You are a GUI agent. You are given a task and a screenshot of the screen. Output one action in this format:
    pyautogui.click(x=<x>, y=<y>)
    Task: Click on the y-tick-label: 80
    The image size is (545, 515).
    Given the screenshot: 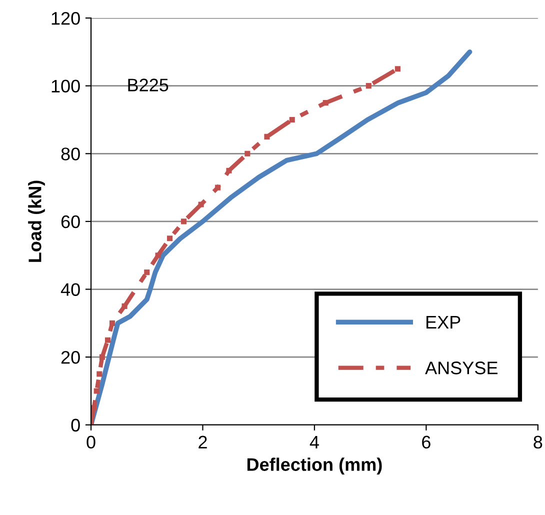 What is the action you would take?
    pyautogui.click(x=70, y=154)
    